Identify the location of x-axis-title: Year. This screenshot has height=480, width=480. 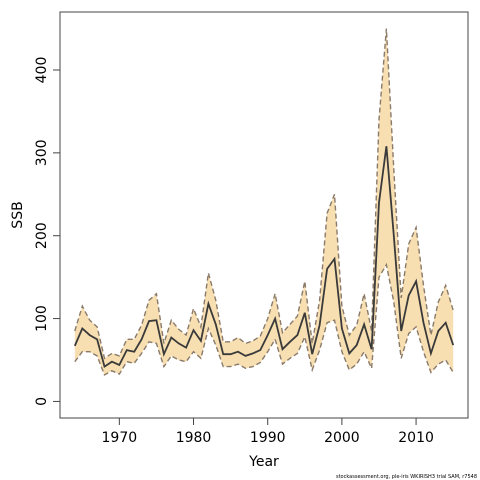
(263, 462).